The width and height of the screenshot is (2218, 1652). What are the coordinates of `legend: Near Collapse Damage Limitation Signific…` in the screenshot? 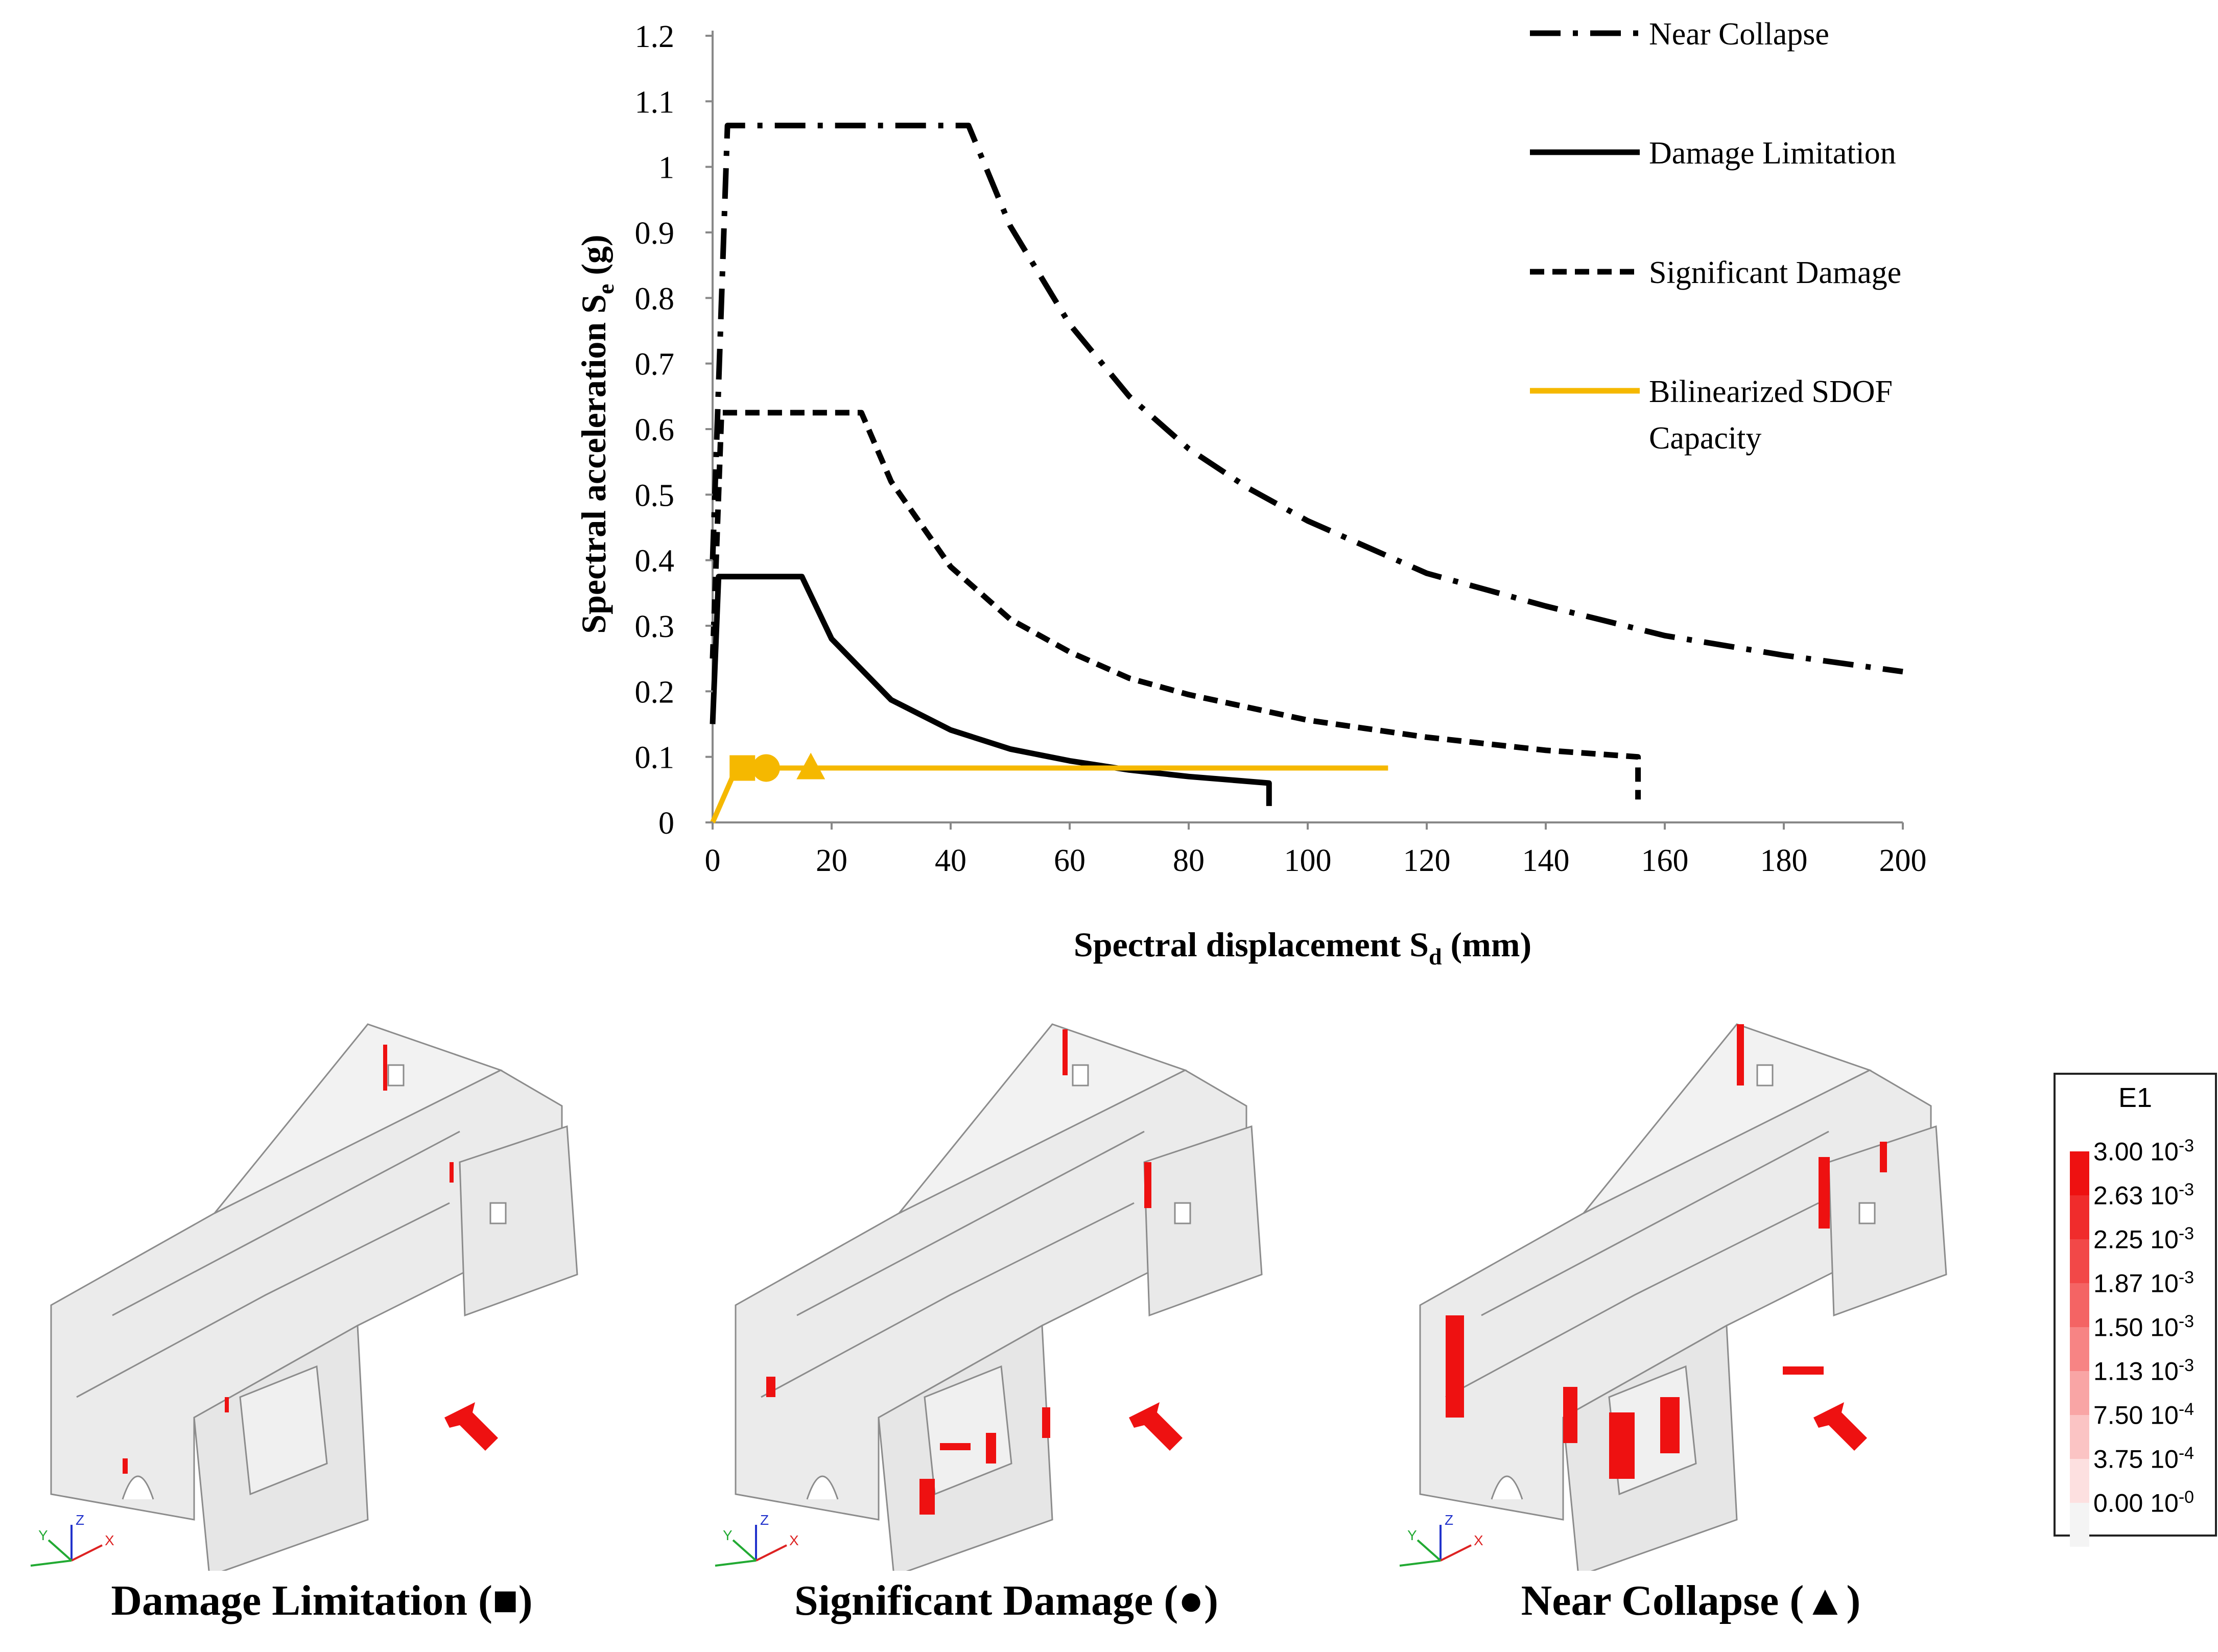 It's located at (1715, 236).